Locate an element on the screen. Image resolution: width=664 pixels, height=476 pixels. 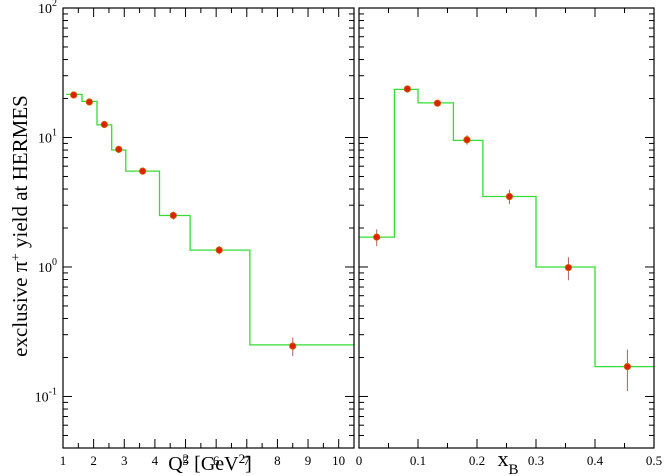
y-tick-label: 10² is located at coordinates (47, 8).